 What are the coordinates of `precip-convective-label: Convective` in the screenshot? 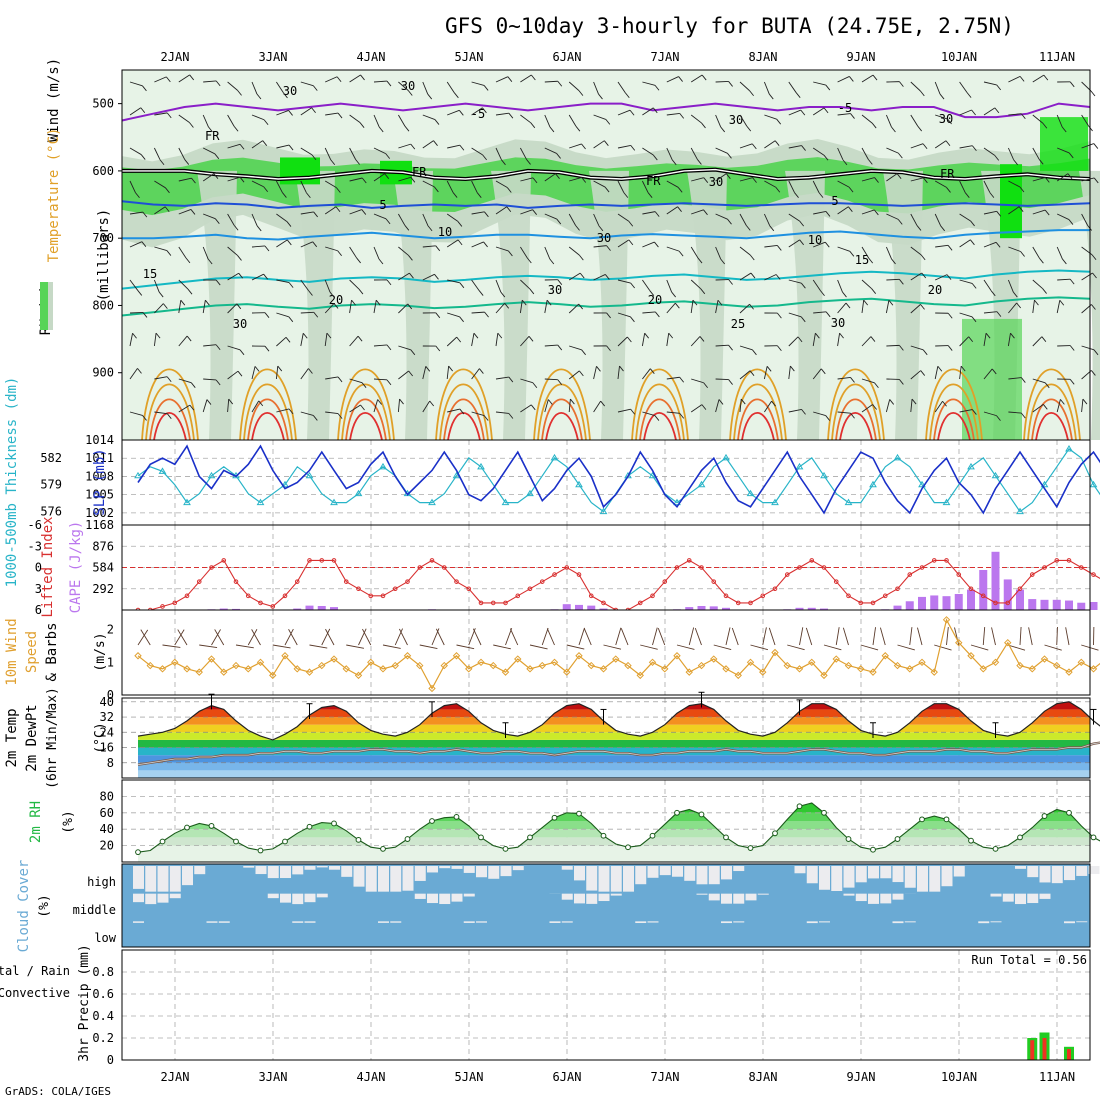 It's located at (35, 993).